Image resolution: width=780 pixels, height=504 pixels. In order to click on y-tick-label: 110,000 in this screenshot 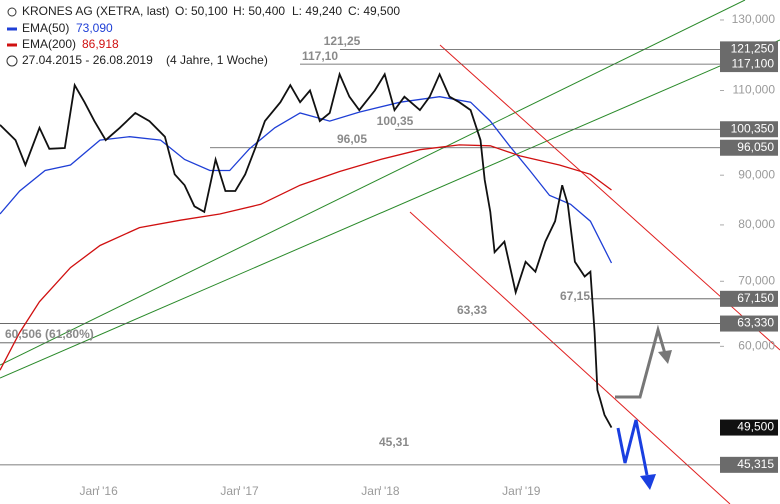, I will do `click(754, 90)`.